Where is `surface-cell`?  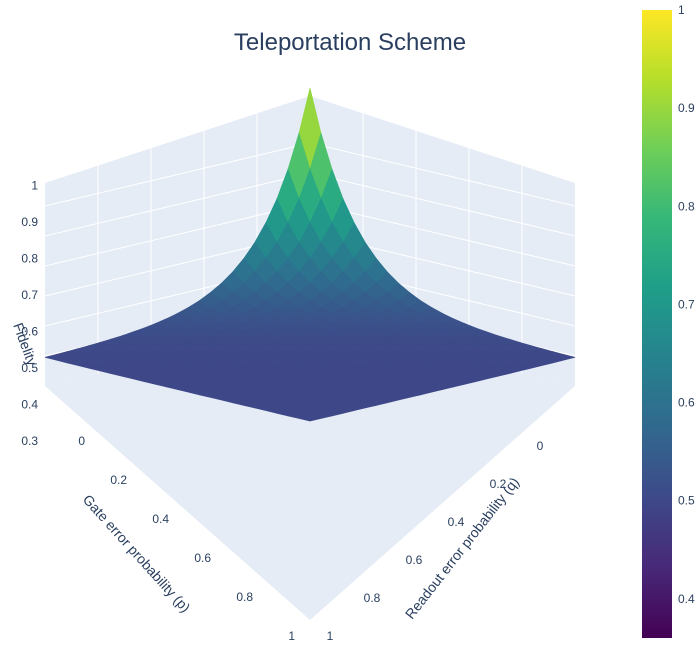 surface-cell is located at coordinates (310, 418).